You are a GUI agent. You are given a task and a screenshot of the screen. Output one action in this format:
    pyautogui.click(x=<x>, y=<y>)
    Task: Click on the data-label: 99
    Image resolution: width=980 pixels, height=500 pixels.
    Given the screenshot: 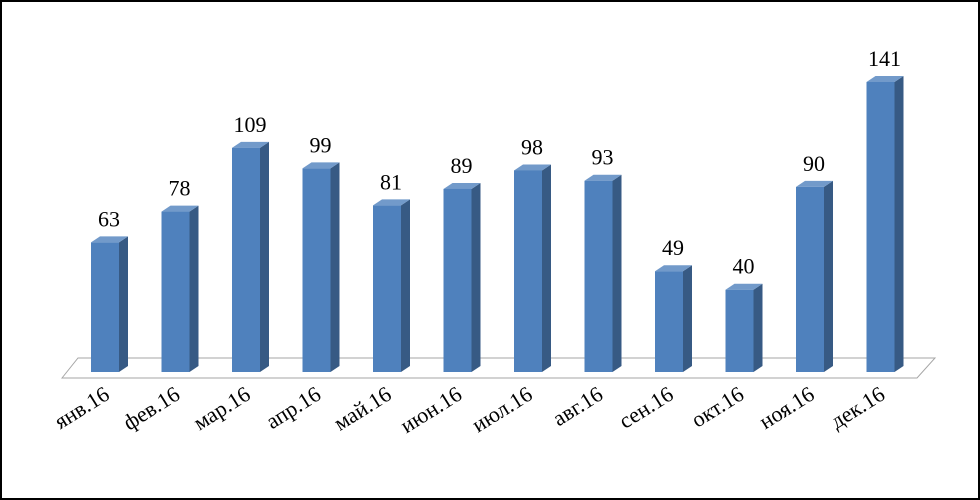 What is the action you would take?
    pyautogui.click(x=321, y=144)
    